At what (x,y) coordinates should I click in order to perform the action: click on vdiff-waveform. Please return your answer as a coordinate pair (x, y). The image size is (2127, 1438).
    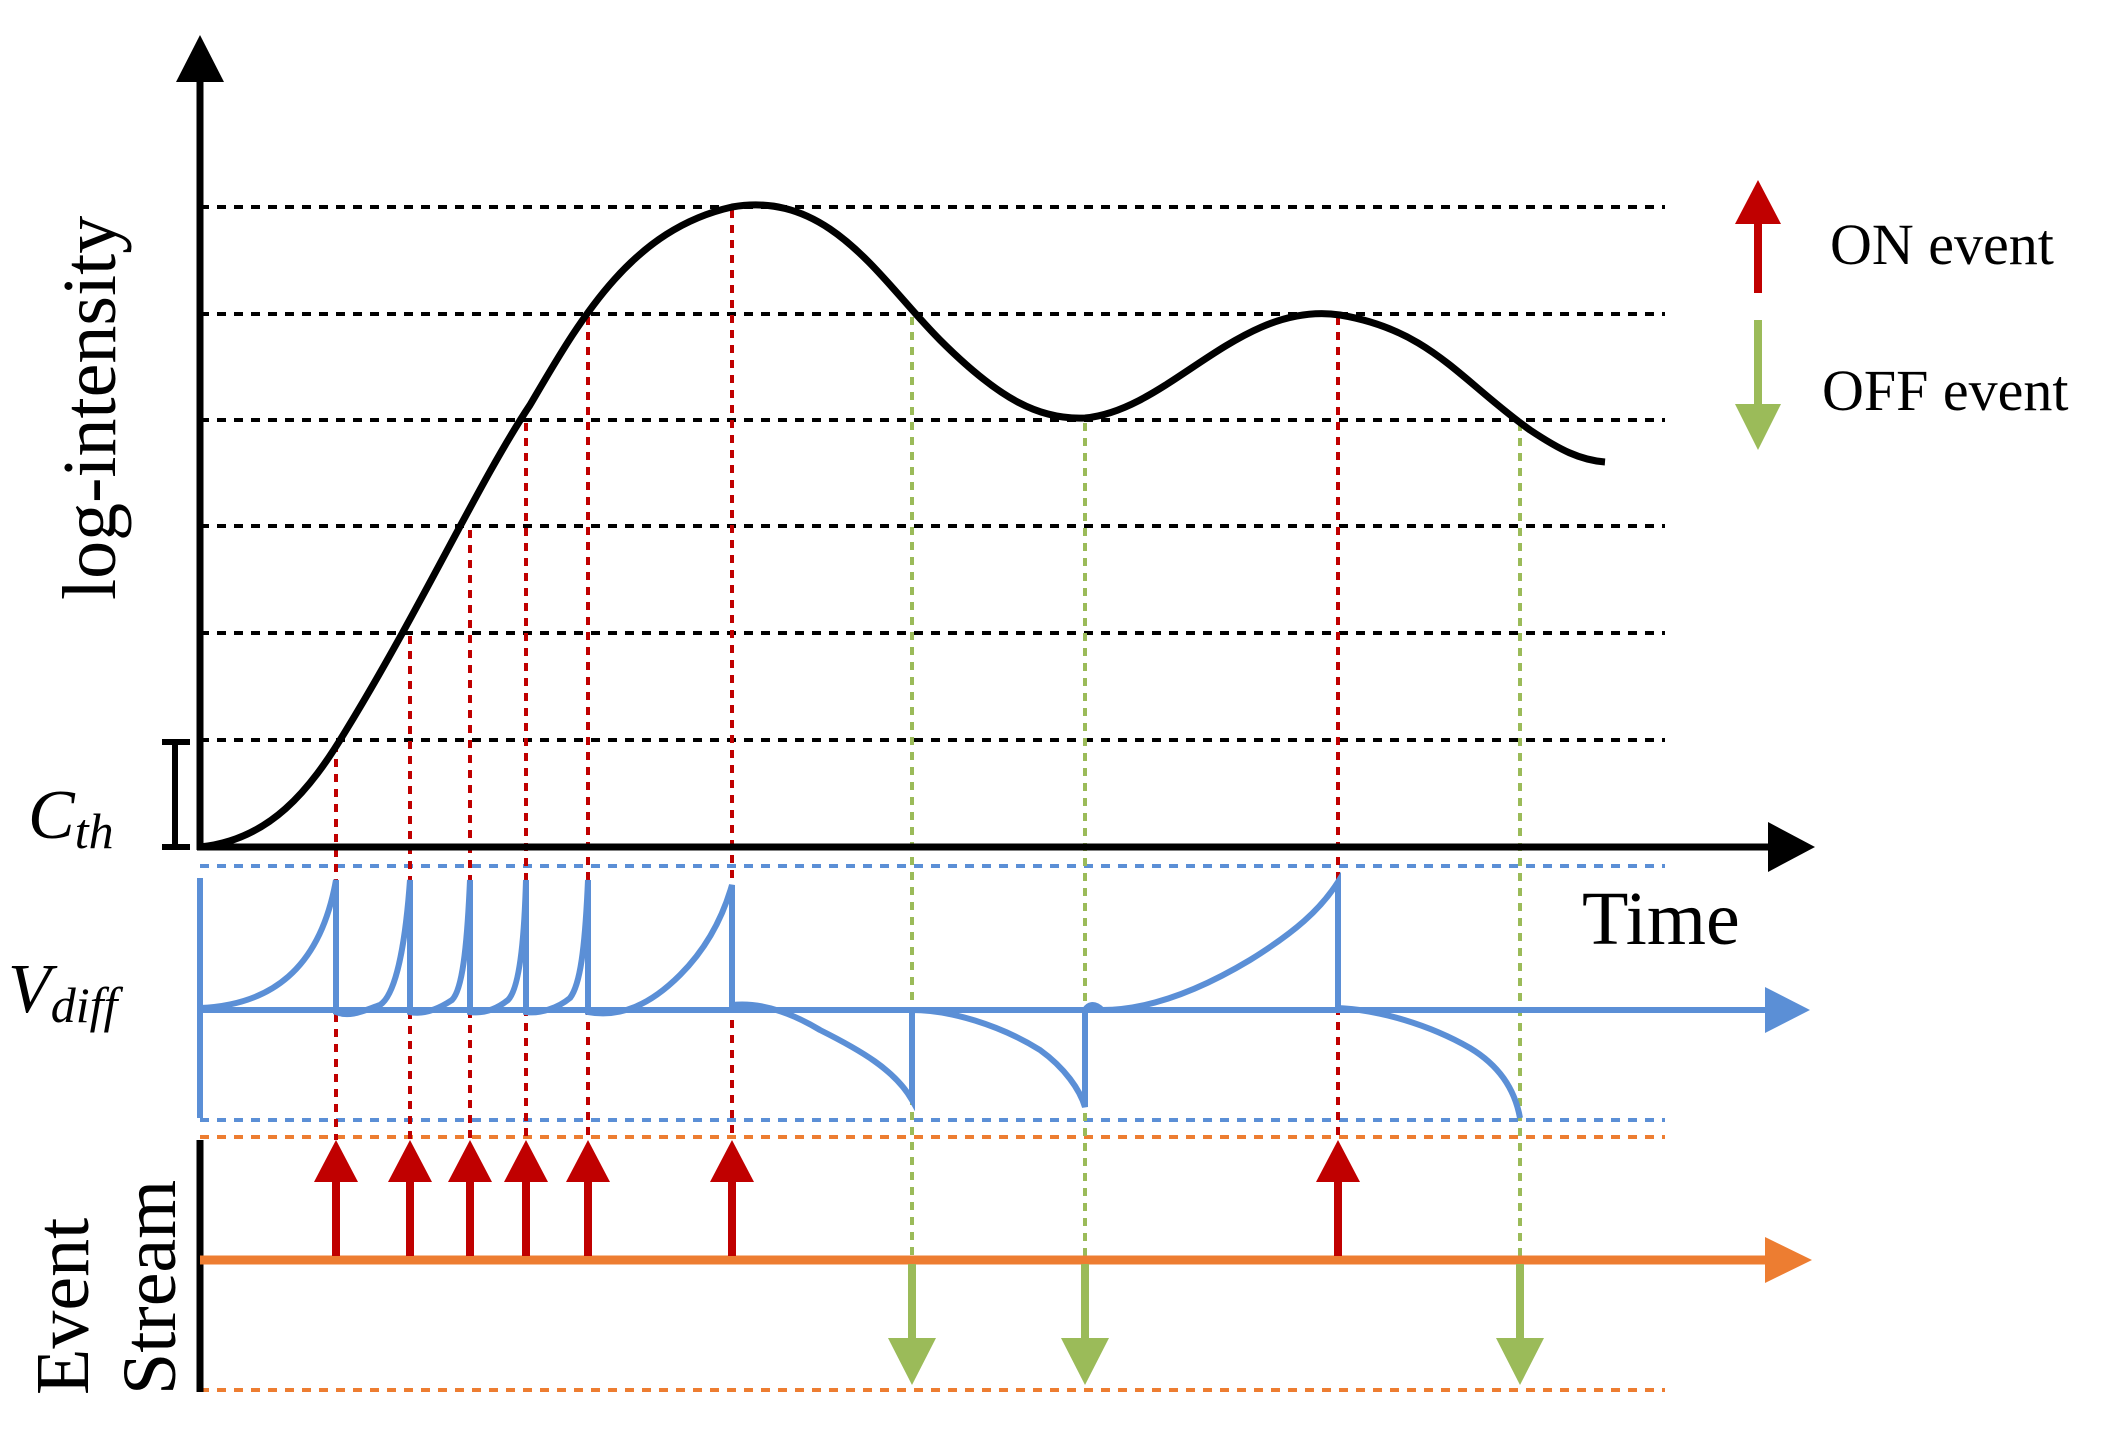
    Looking at the image, I should click on (861, 995).